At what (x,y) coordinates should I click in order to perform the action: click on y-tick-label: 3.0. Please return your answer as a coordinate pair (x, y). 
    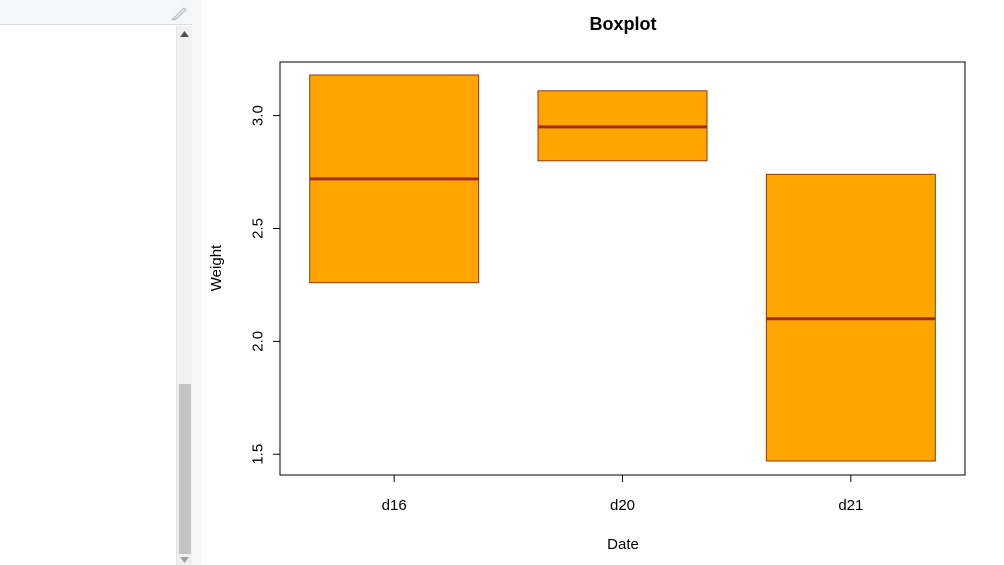
    Looking at the image, I should click on (258, 115).